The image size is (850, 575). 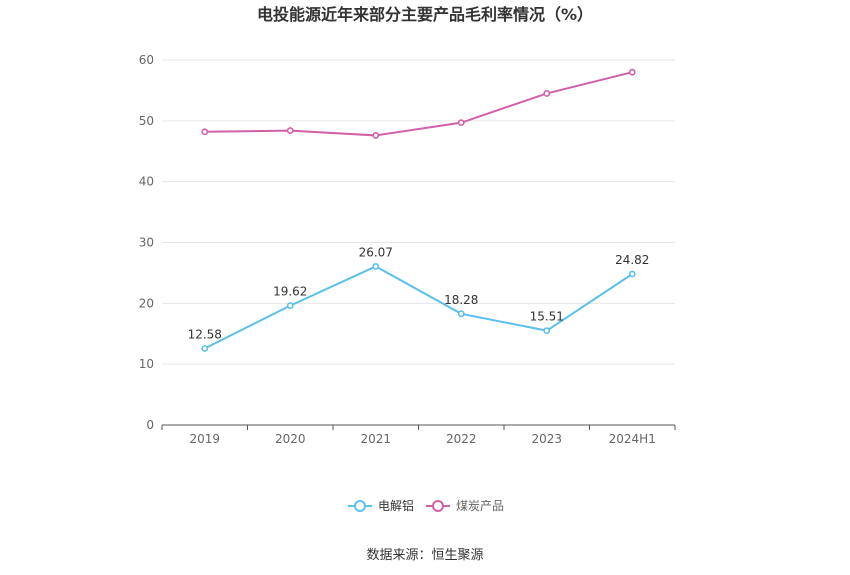 I want to click on data-label: 19.62, so click(x=290, y=292).